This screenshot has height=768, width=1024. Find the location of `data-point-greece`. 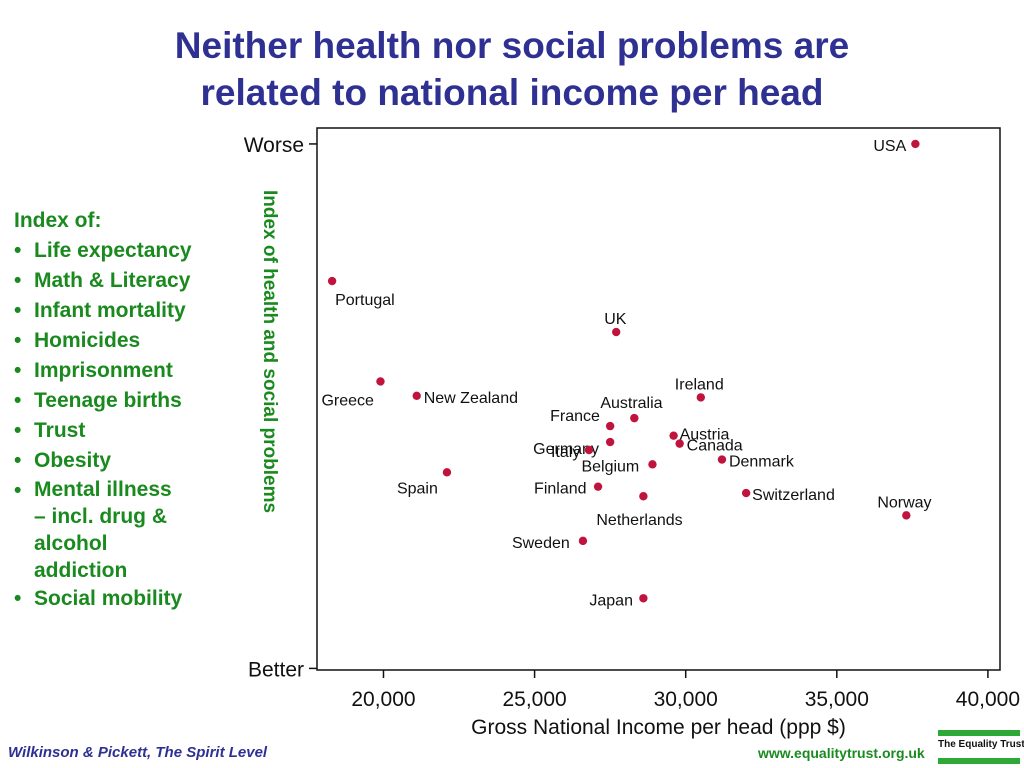

data-point-greece is located at coordinates (380, 381).